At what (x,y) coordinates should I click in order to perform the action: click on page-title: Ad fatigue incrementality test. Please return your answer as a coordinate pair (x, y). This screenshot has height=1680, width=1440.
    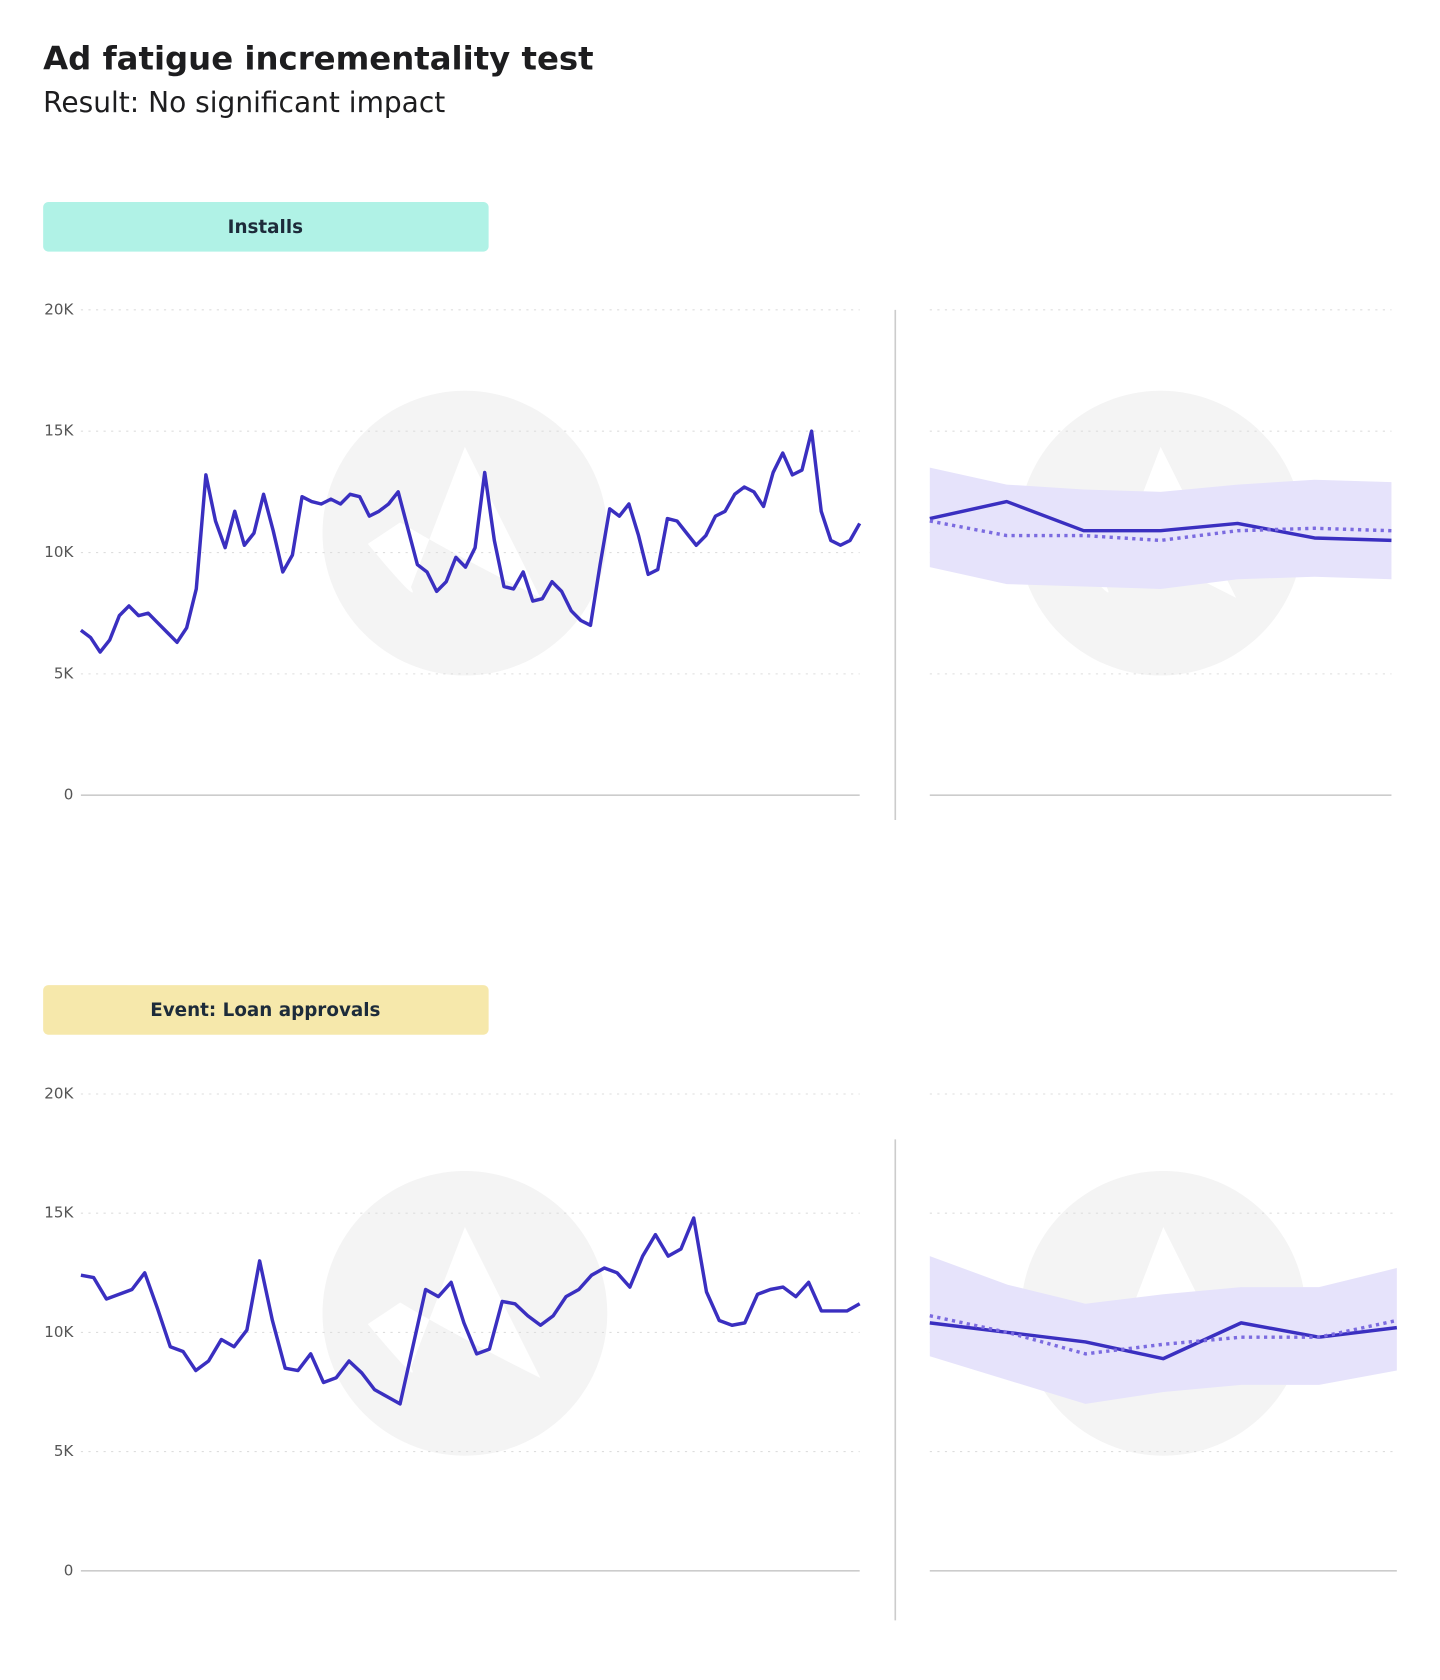
    Looking at the image, I should click on (318, 59).